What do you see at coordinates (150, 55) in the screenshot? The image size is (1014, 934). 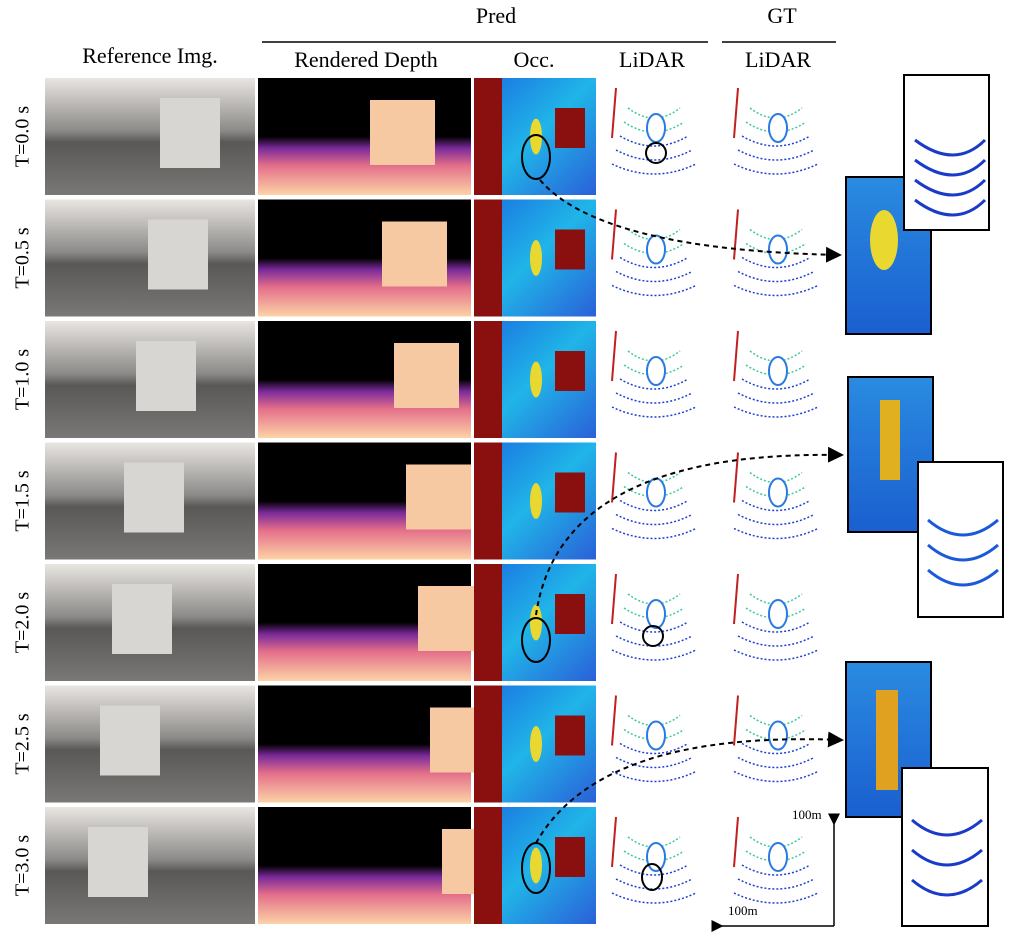 I see `column-label: Reference Img.` at bounding box center [150, 55].